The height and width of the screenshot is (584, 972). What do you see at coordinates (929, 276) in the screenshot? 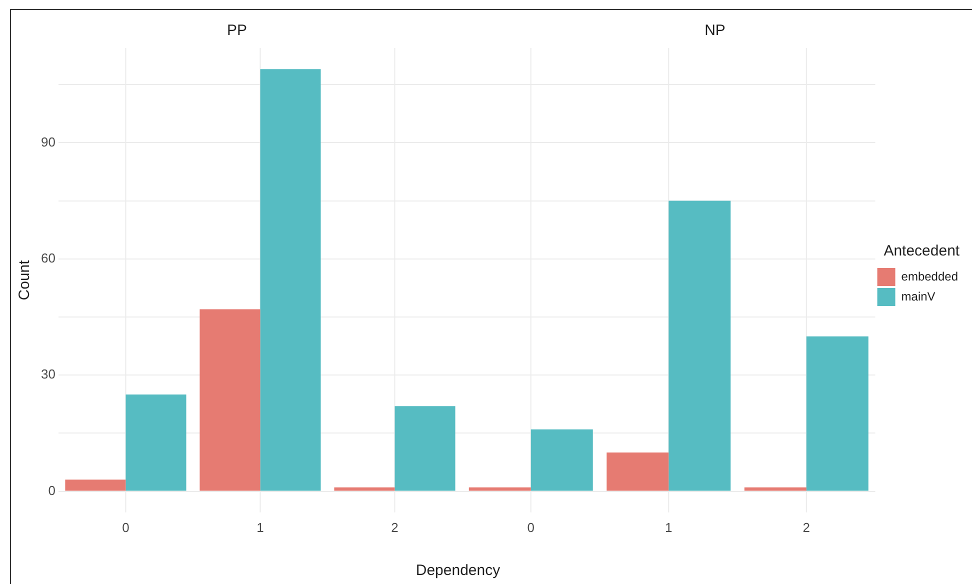
I see `legend-label: embedded` at bounding box center [929, 276].